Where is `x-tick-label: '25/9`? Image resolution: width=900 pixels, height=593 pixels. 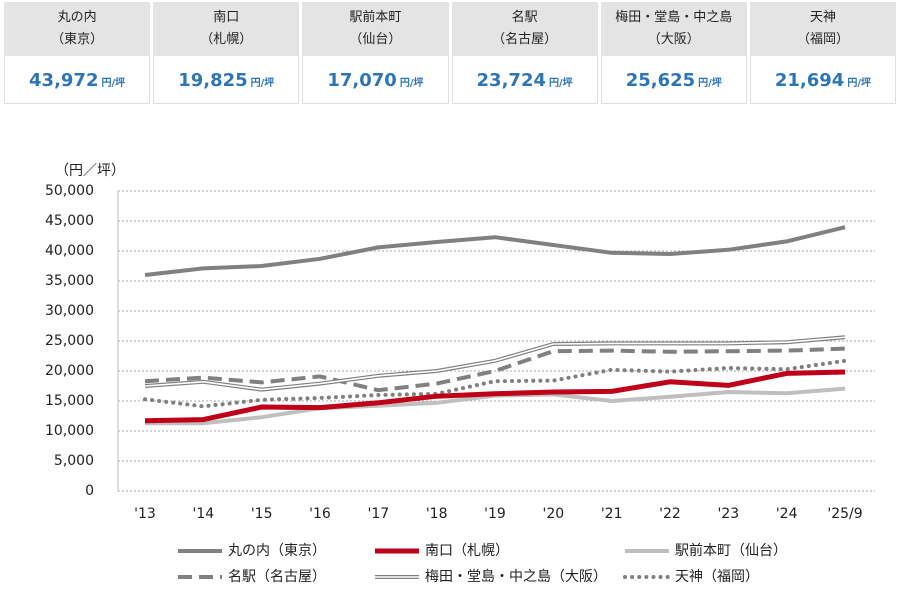
x-tick-label: '25/9 is located at coordinates (844, 514).